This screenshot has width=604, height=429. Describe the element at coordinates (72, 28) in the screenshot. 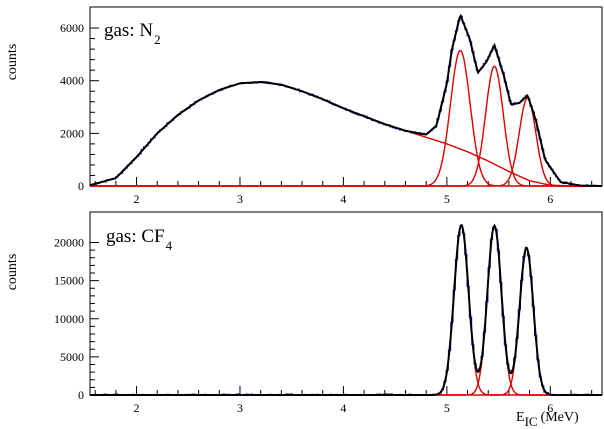

I see `y-tick-label: 6000` at that location.